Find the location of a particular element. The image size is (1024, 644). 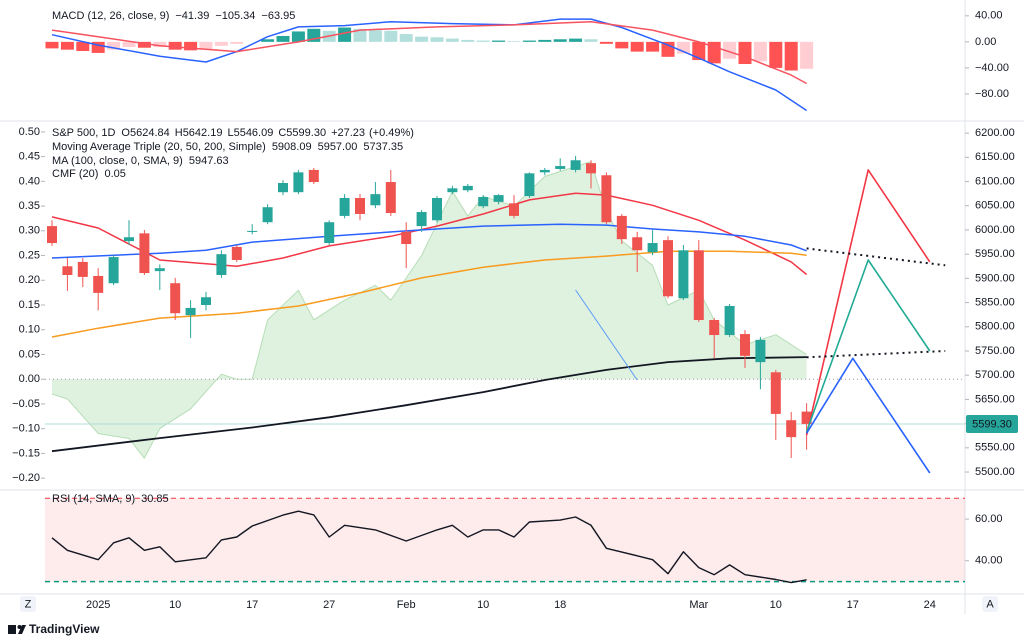

price-tick-label: 60.00 is located at coordinates (989, 519).